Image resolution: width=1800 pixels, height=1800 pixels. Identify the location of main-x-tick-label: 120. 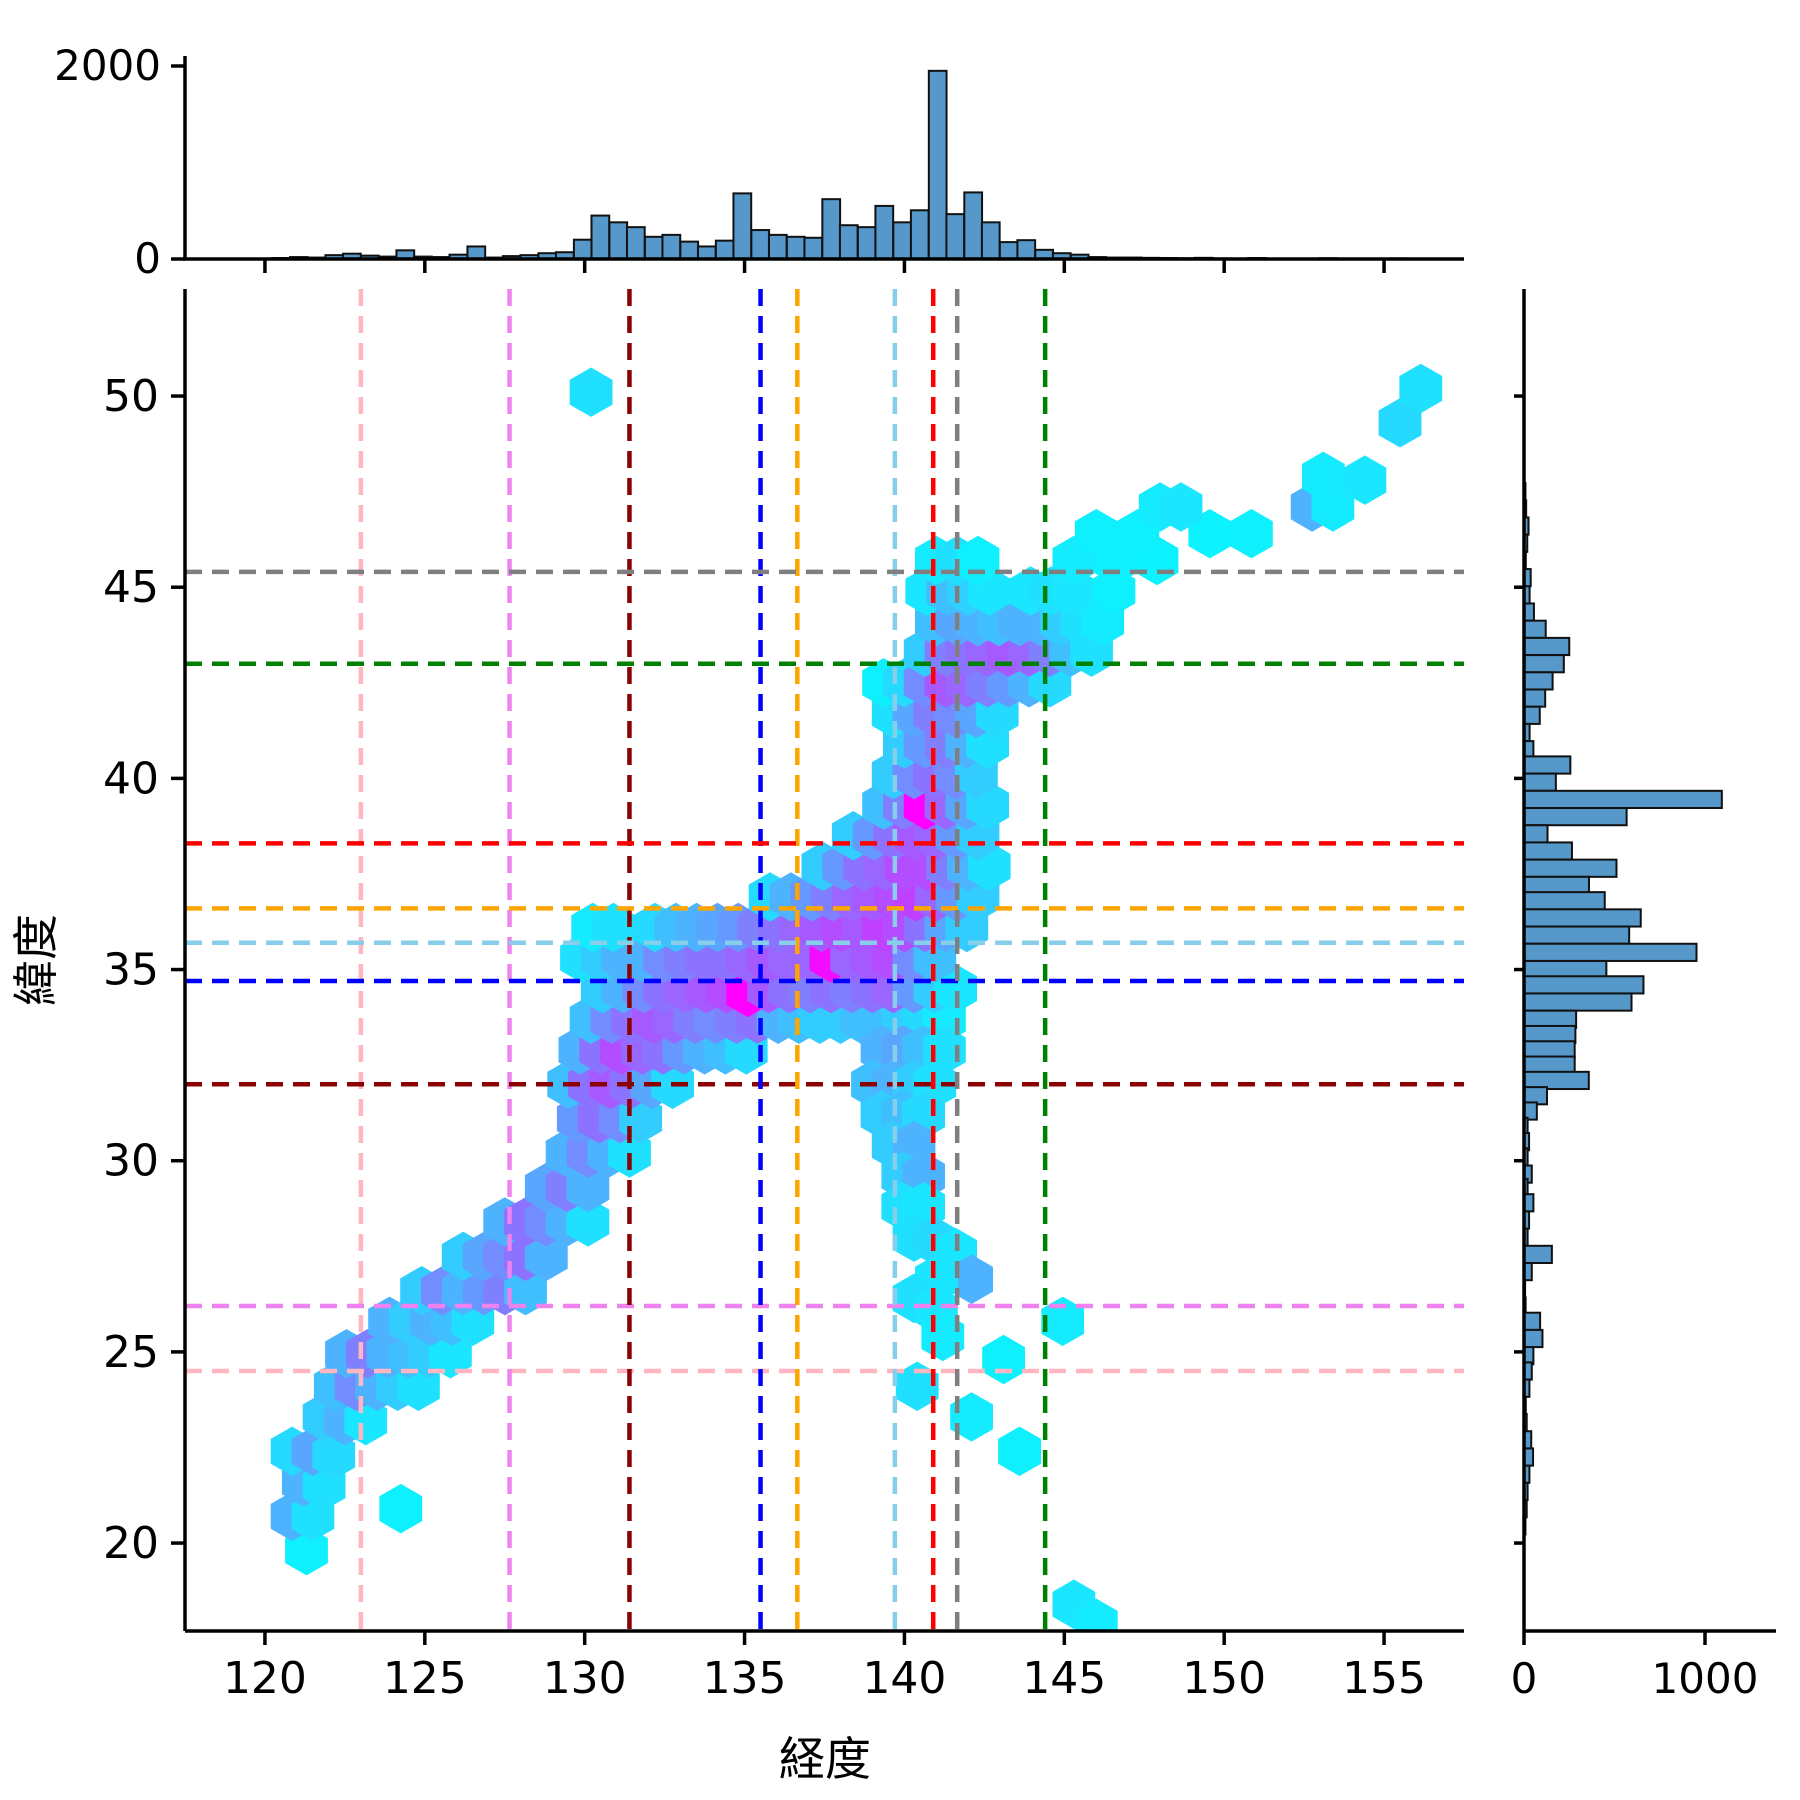
(265, 1678).